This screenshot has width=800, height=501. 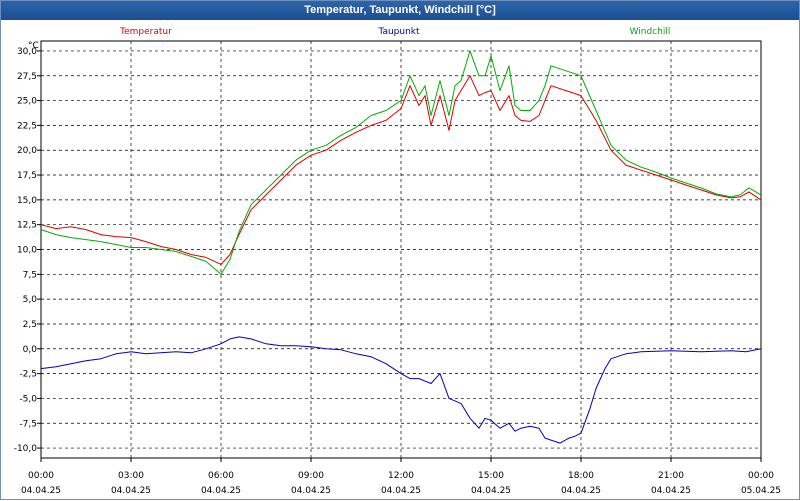 What do you see at coordinates (30, 350) in the screenshot?
I see `y-tick-label: 0,0` at bounding box center [30, 350].